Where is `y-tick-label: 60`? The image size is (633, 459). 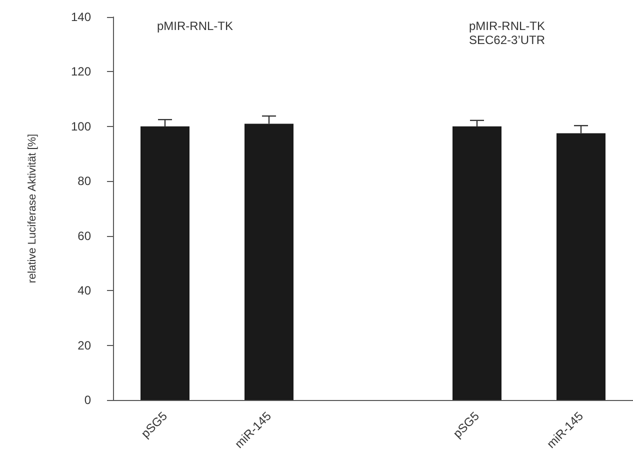 y-tick-label: 60 is located at coordinates (85, 235).